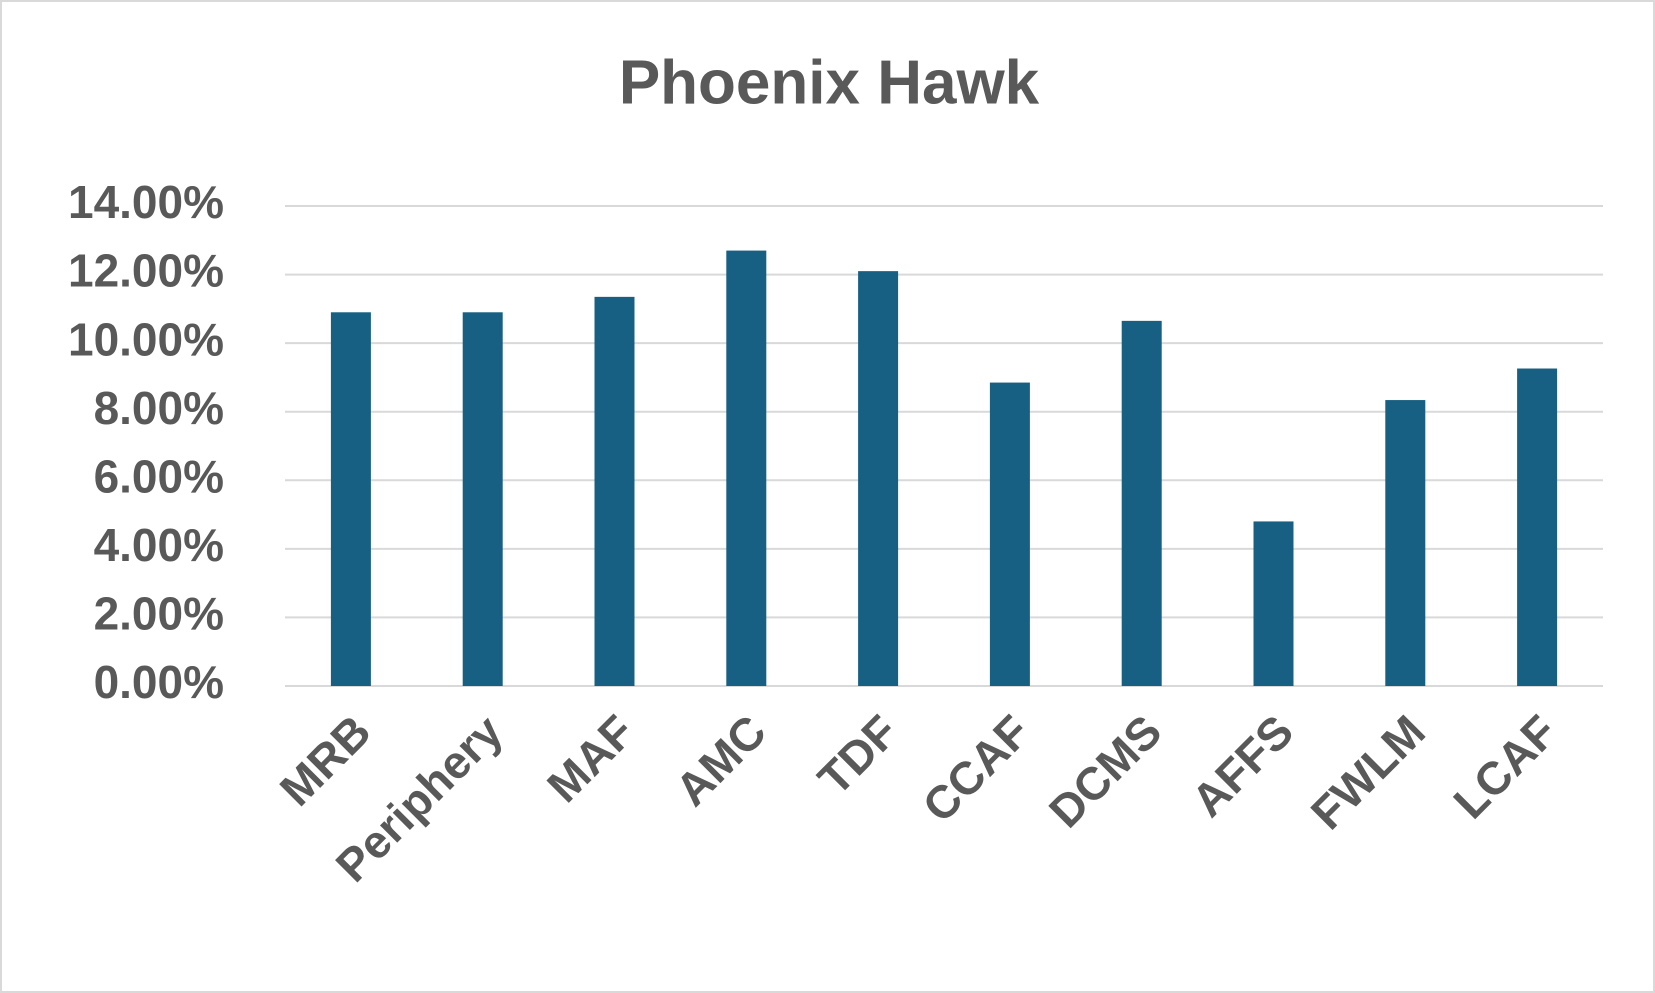 Image resolution: width=1655 pixels, height=993 pixels. I want to click on y-tick-label: 6.00%, so click(159, 476).